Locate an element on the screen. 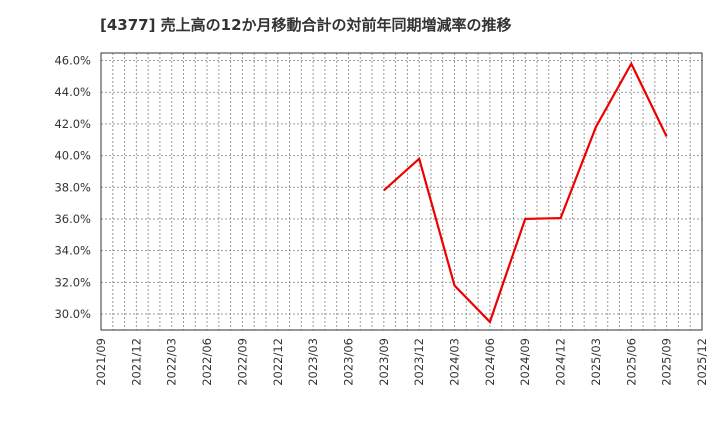 The image size is (720, 440). y-tick-label: 30.0% is located at coordinates (72, 314).